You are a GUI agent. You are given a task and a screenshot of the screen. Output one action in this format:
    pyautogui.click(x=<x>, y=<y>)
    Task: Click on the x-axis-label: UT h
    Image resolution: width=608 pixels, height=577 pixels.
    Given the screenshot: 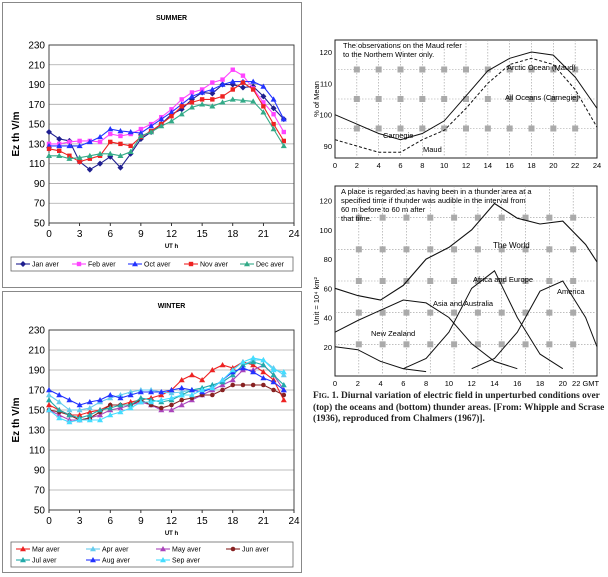 What is the action you would take?
    pyautogui.click(x=172, y=534)
    